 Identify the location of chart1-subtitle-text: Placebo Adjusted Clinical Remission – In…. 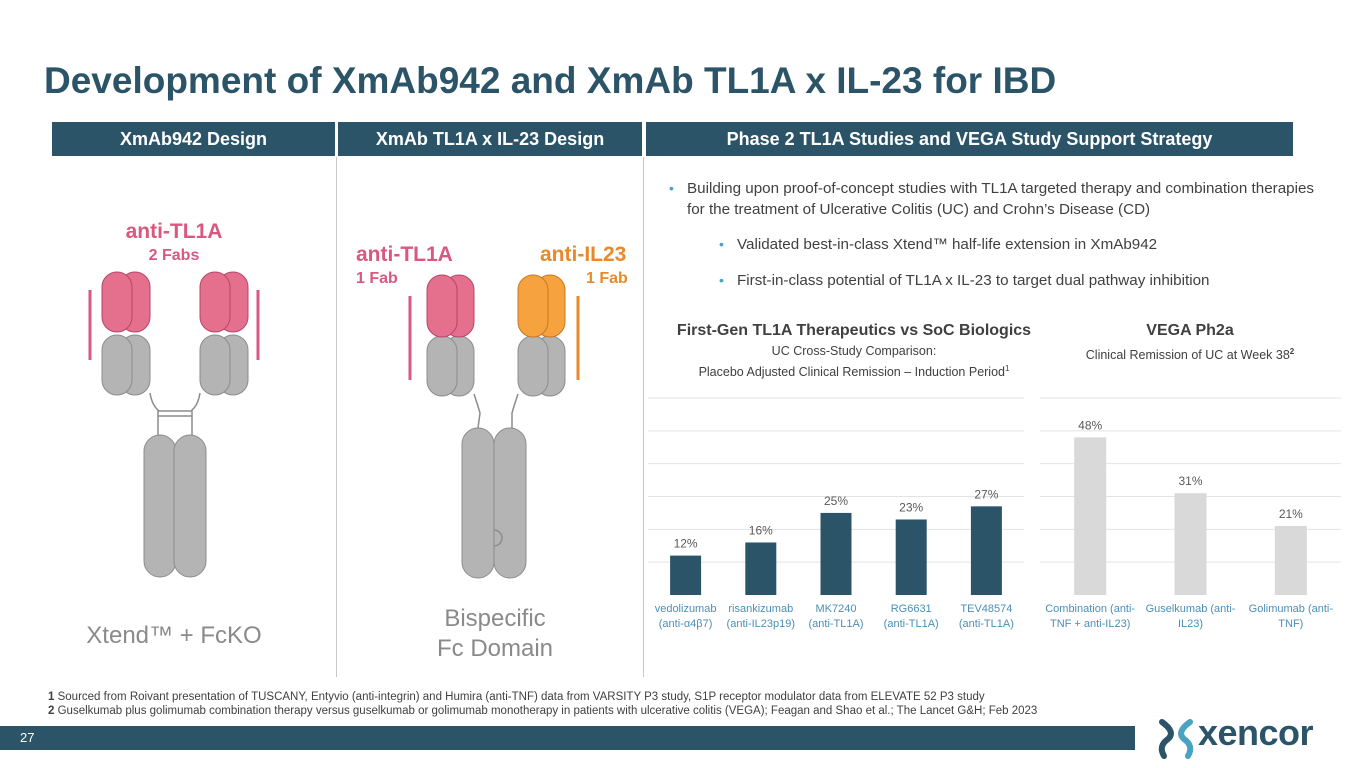
(851, 372).